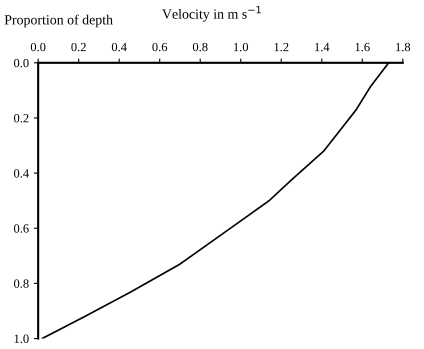 The width and height of the screenshot is (424, 349). I want to click on y-tick-label: 0.4, so click(21, 173).